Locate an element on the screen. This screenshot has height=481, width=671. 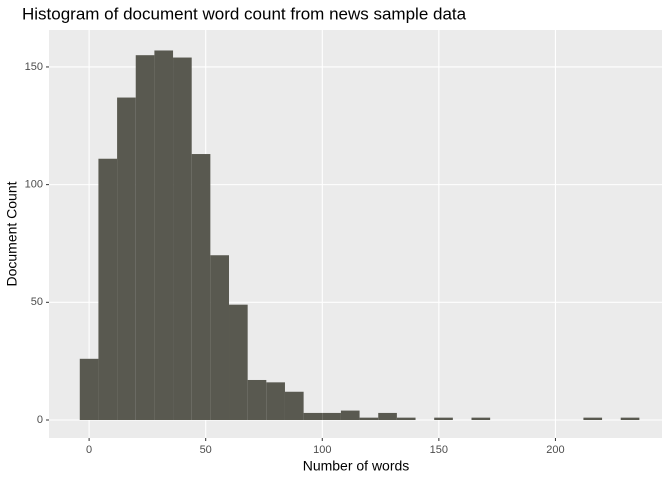
y-tick-label: 100 is located at coordinates (34, 185).